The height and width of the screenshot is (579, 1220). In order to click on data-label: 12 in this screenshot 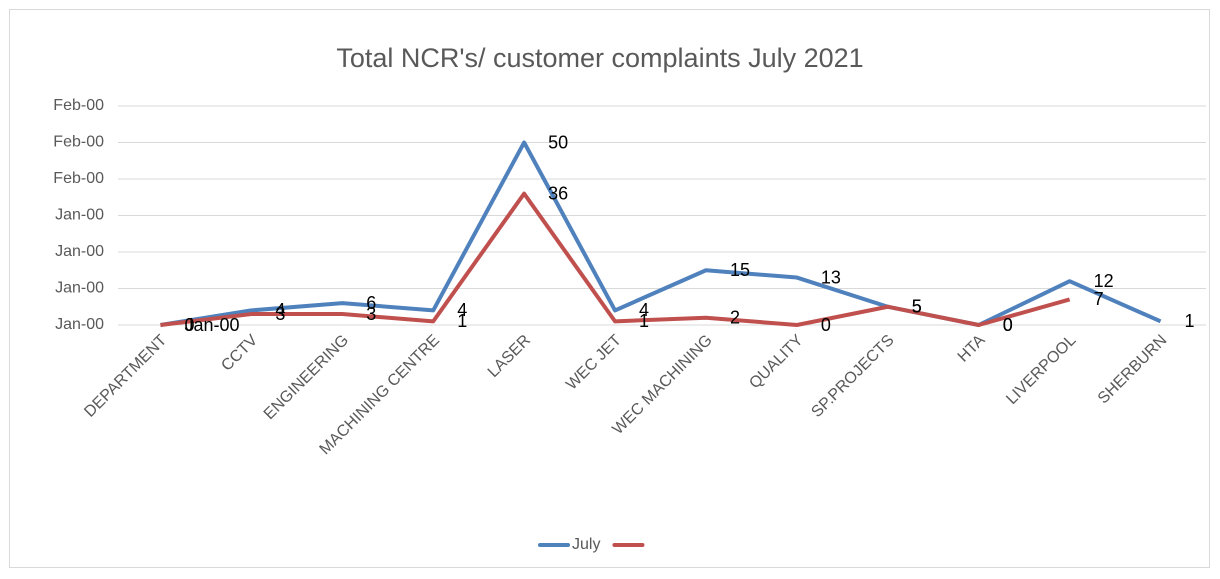, I will do `click(1104, 281)`.